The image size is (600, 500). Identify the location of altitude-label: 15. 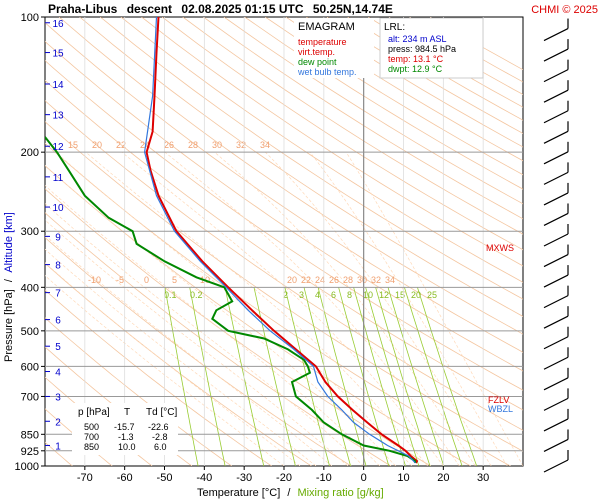
(58, 54).